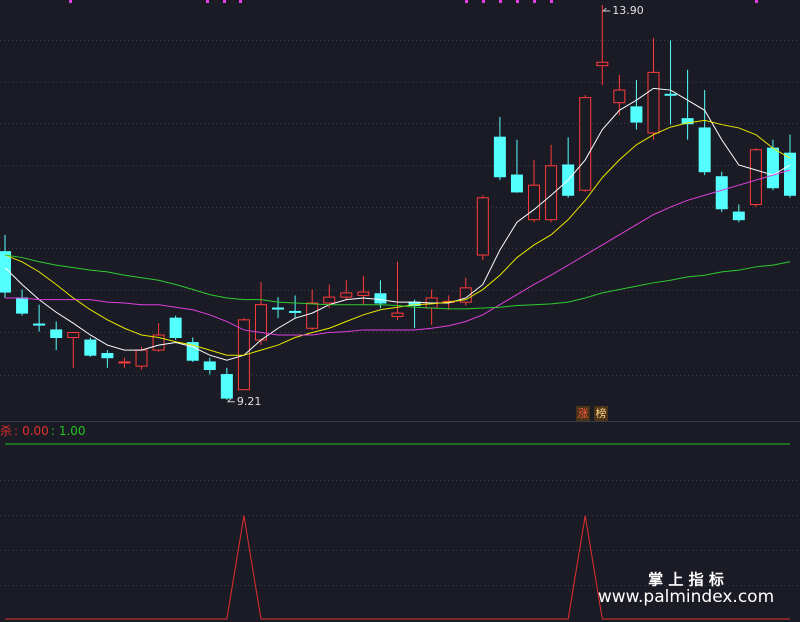  I want to click on badge-label: 榜, so click(601, 413).